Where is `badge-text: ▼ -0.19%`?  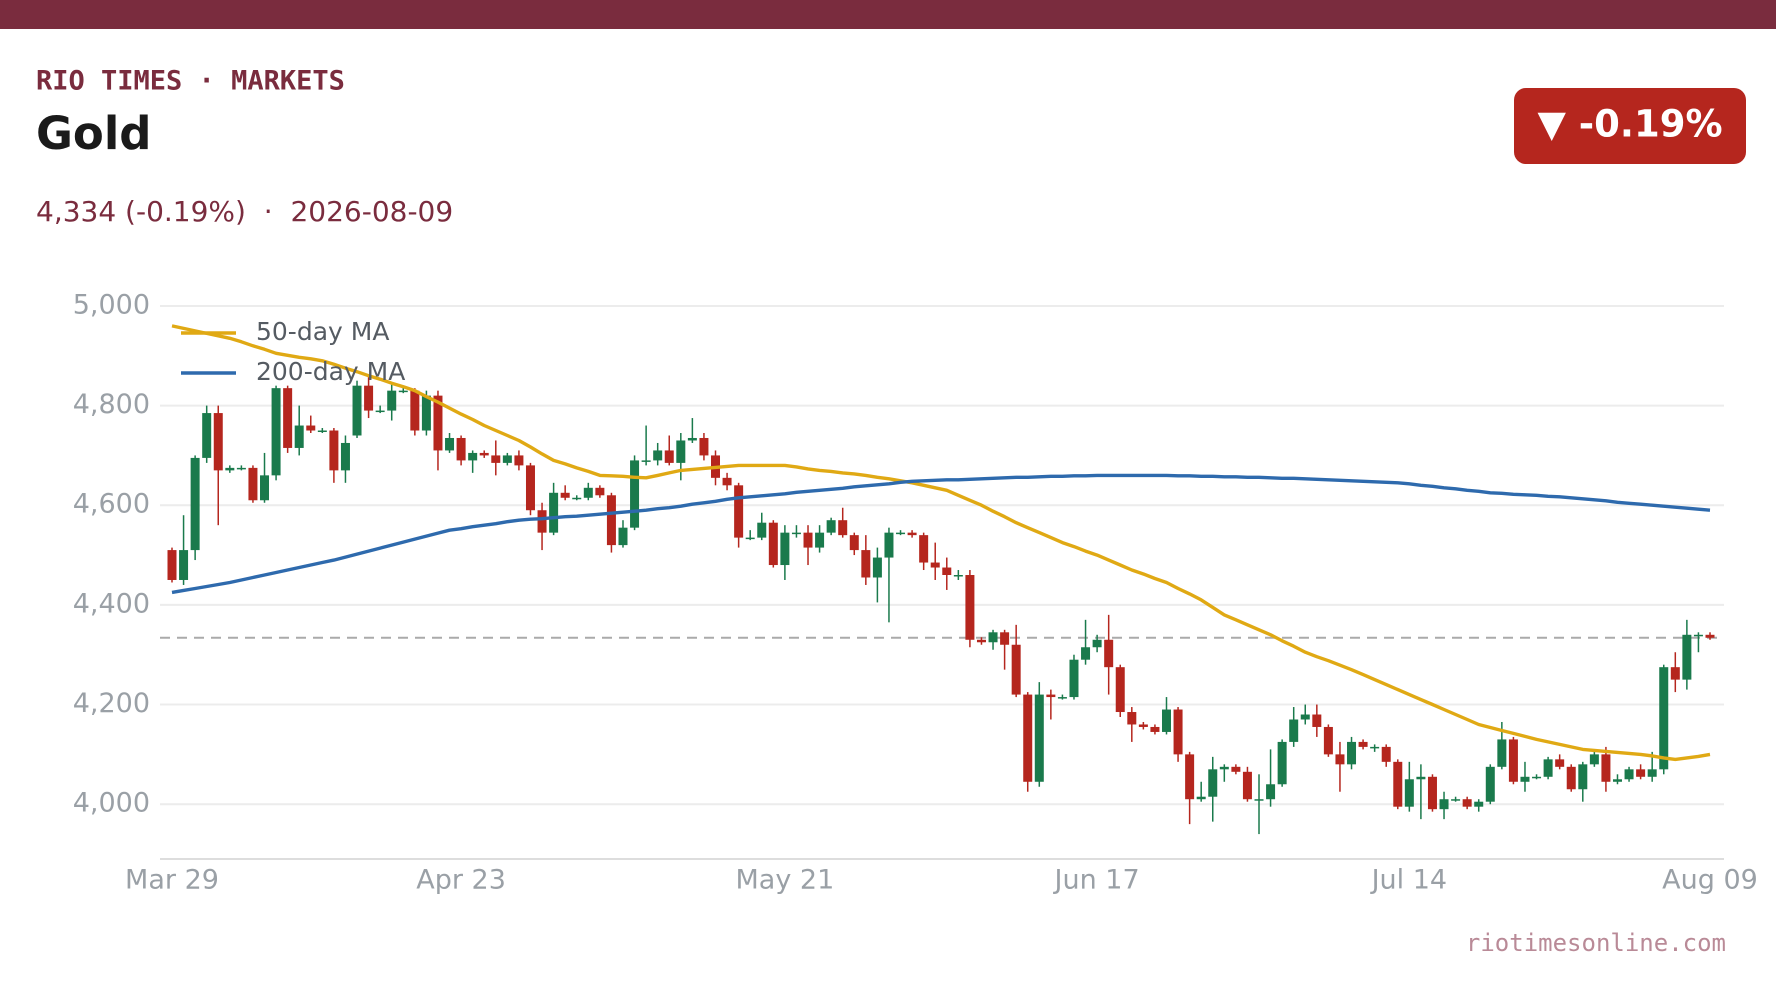 badge-text: ▼ -0.19% is located at coordinates (1629, 124).